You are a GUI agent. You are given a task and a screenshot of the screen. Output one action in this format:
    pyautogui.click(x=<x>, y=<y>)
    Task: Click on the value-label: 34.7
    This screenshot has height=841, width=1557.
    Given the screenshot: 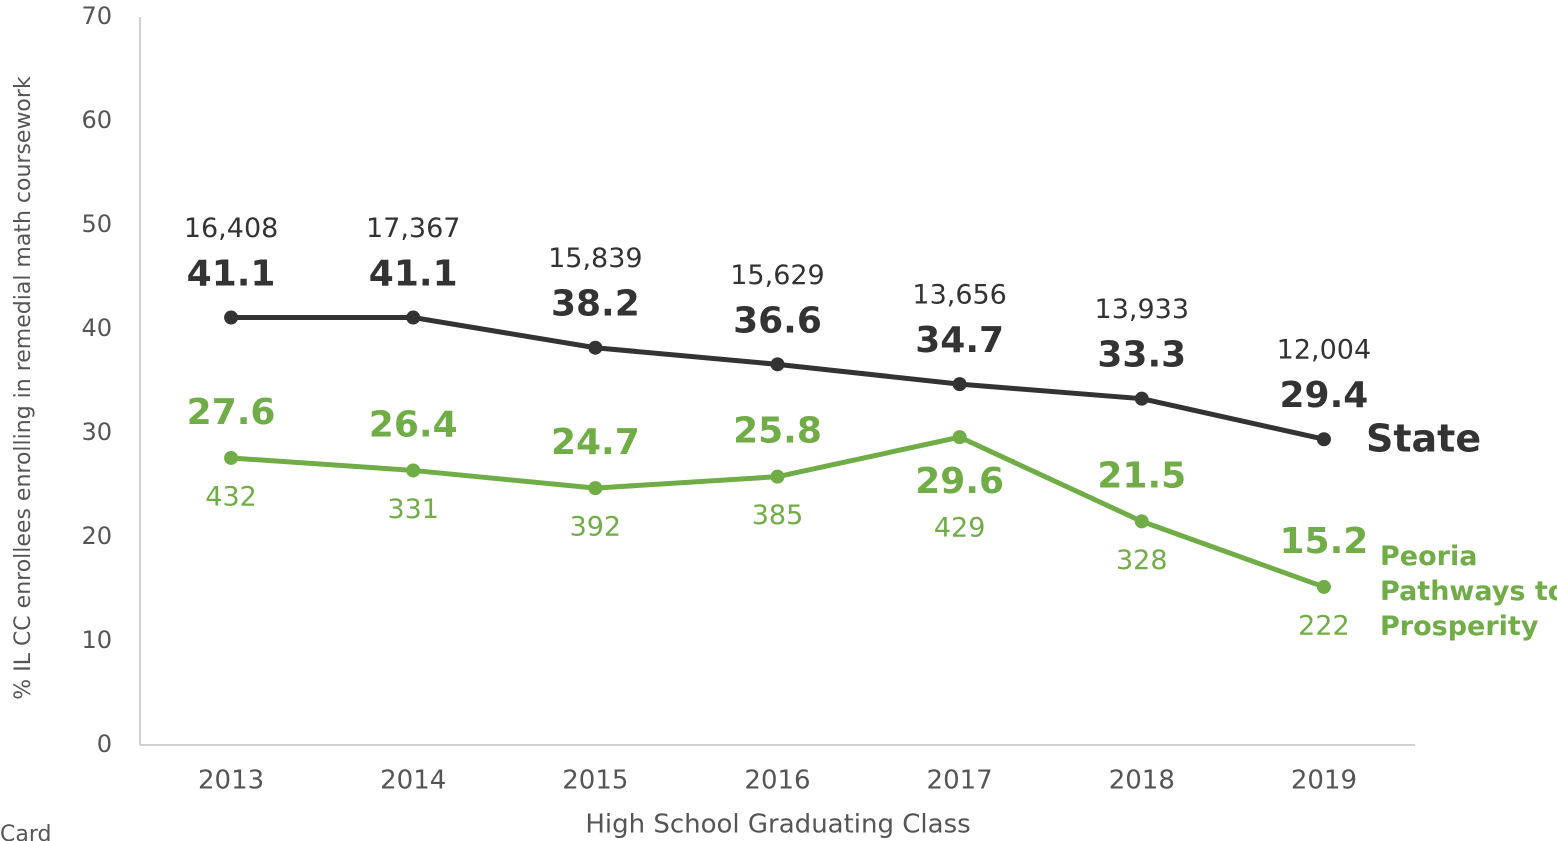 What is the action you would take?
    pyautogui.click(x=959, y=340)
    